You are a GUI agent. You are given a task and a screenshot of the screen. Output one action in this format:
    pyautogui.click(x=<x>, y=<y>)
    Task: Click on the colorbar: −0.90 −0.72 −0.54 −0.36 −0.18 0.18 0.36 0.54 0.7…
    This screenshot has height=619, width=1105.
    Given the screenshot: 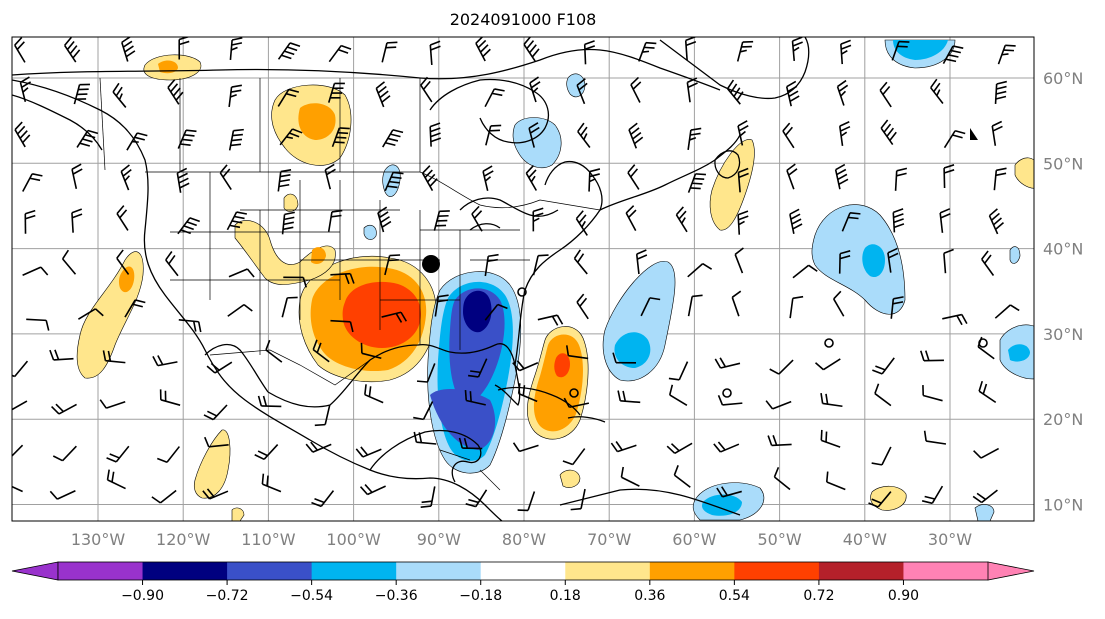 What is the action you would take?
    pyautogui.click(x=523, y=583)
    